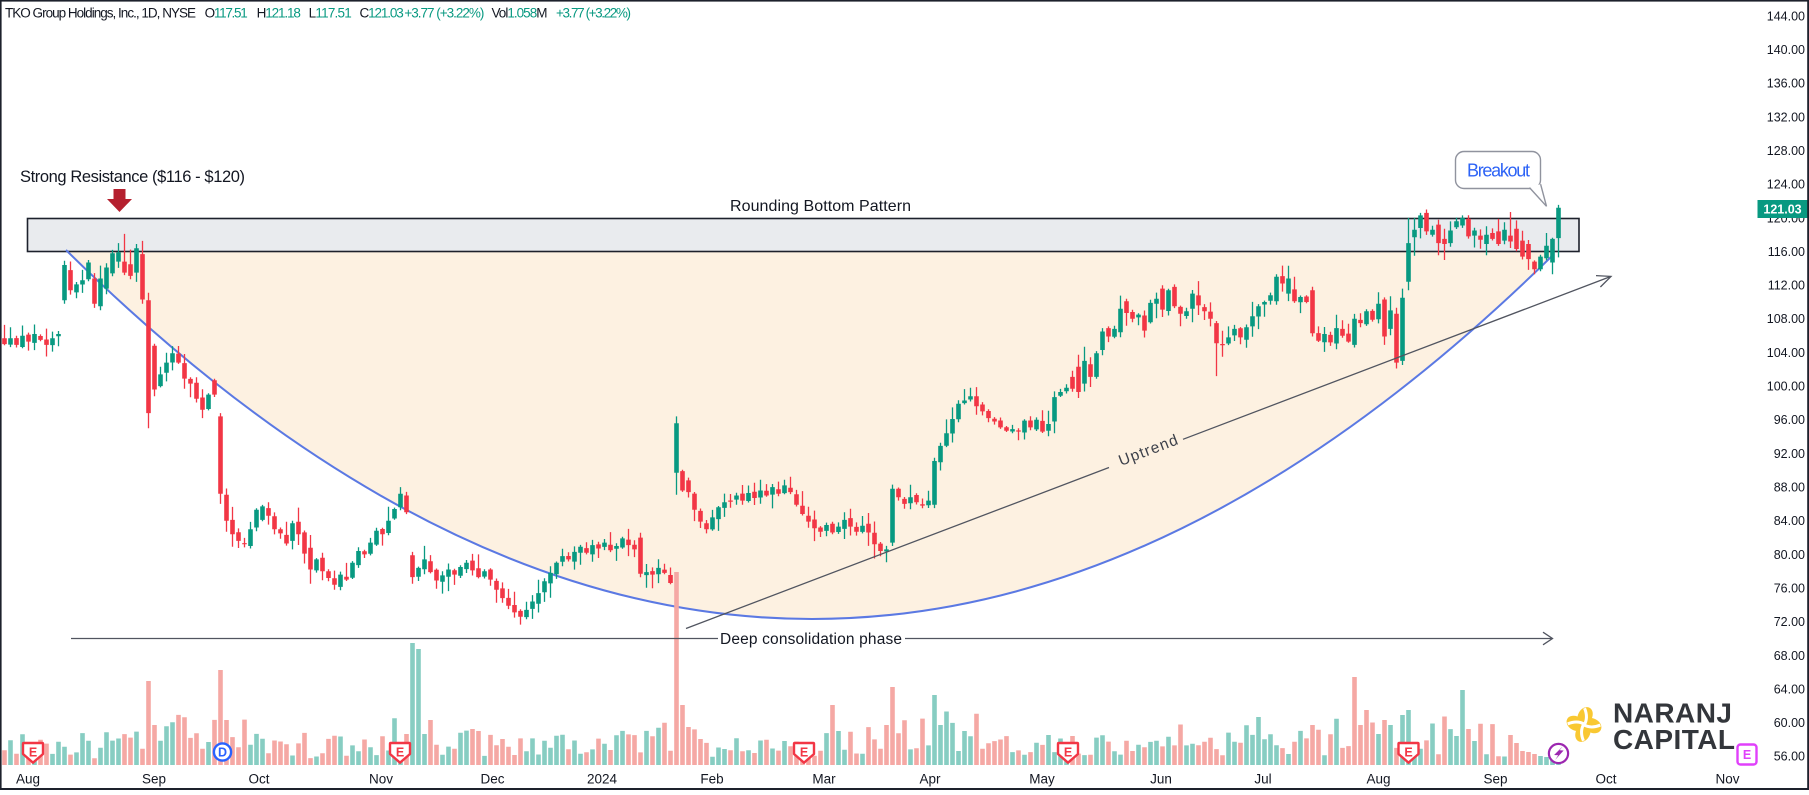 This screenshot has height=795, width=1809. Describe the element at coordinates (1161, 779) in the screenshot. I see `svg-text: Jun` at that location.